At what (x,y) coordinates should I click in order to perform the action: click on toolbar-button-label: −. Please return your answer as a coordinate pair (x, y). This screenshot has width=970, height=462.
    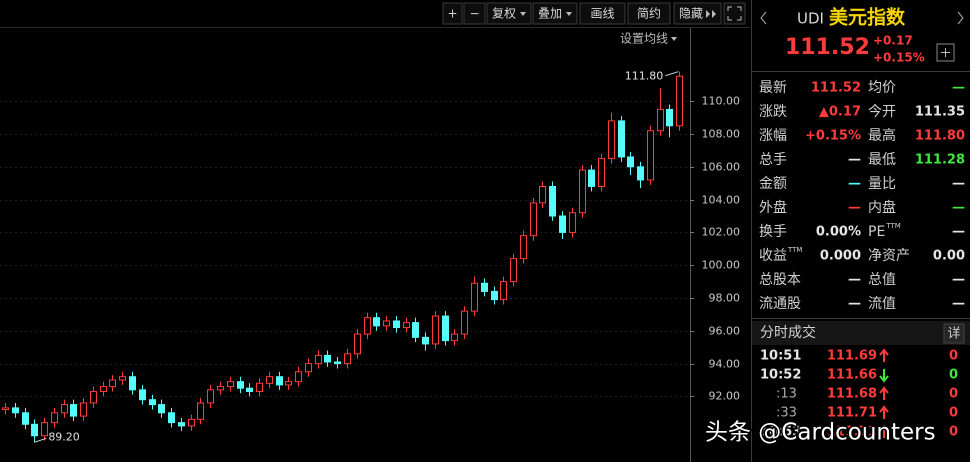
    Looking at the image, I should click on (474, 14).